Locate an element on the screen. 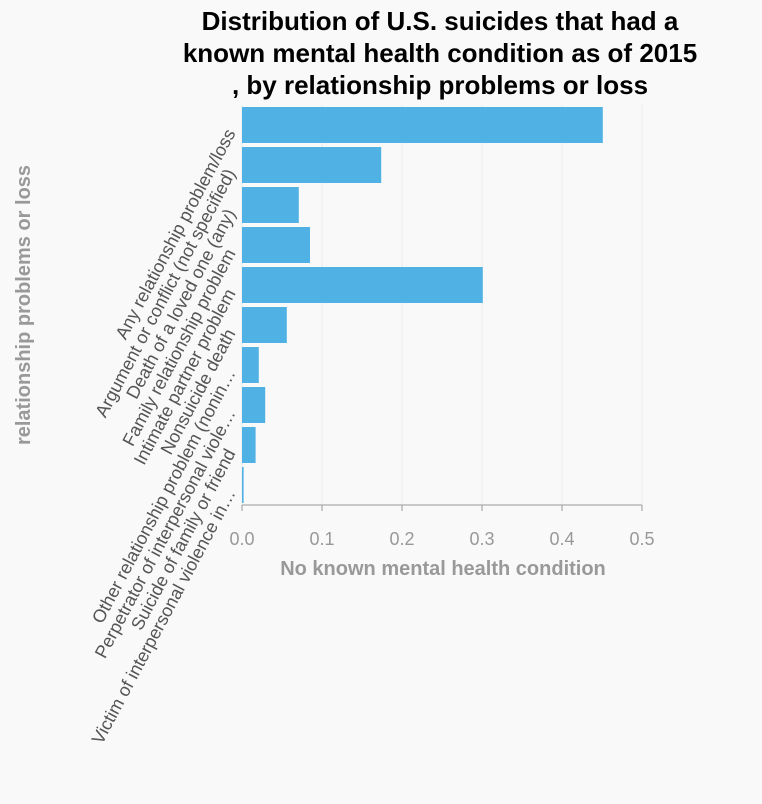 This screenshot has width=762, height=804. x-tick-label: 0.1 is located at coordinates (321, 539).